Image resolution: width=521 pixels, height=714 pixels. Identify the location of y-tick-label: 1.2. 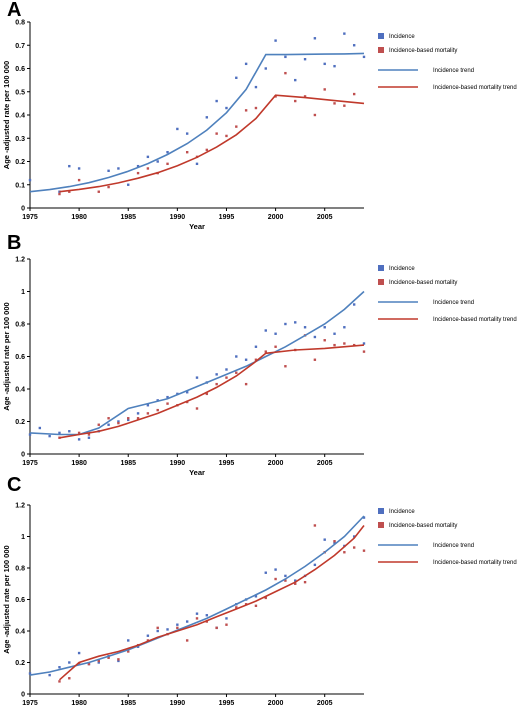
(20, 506).